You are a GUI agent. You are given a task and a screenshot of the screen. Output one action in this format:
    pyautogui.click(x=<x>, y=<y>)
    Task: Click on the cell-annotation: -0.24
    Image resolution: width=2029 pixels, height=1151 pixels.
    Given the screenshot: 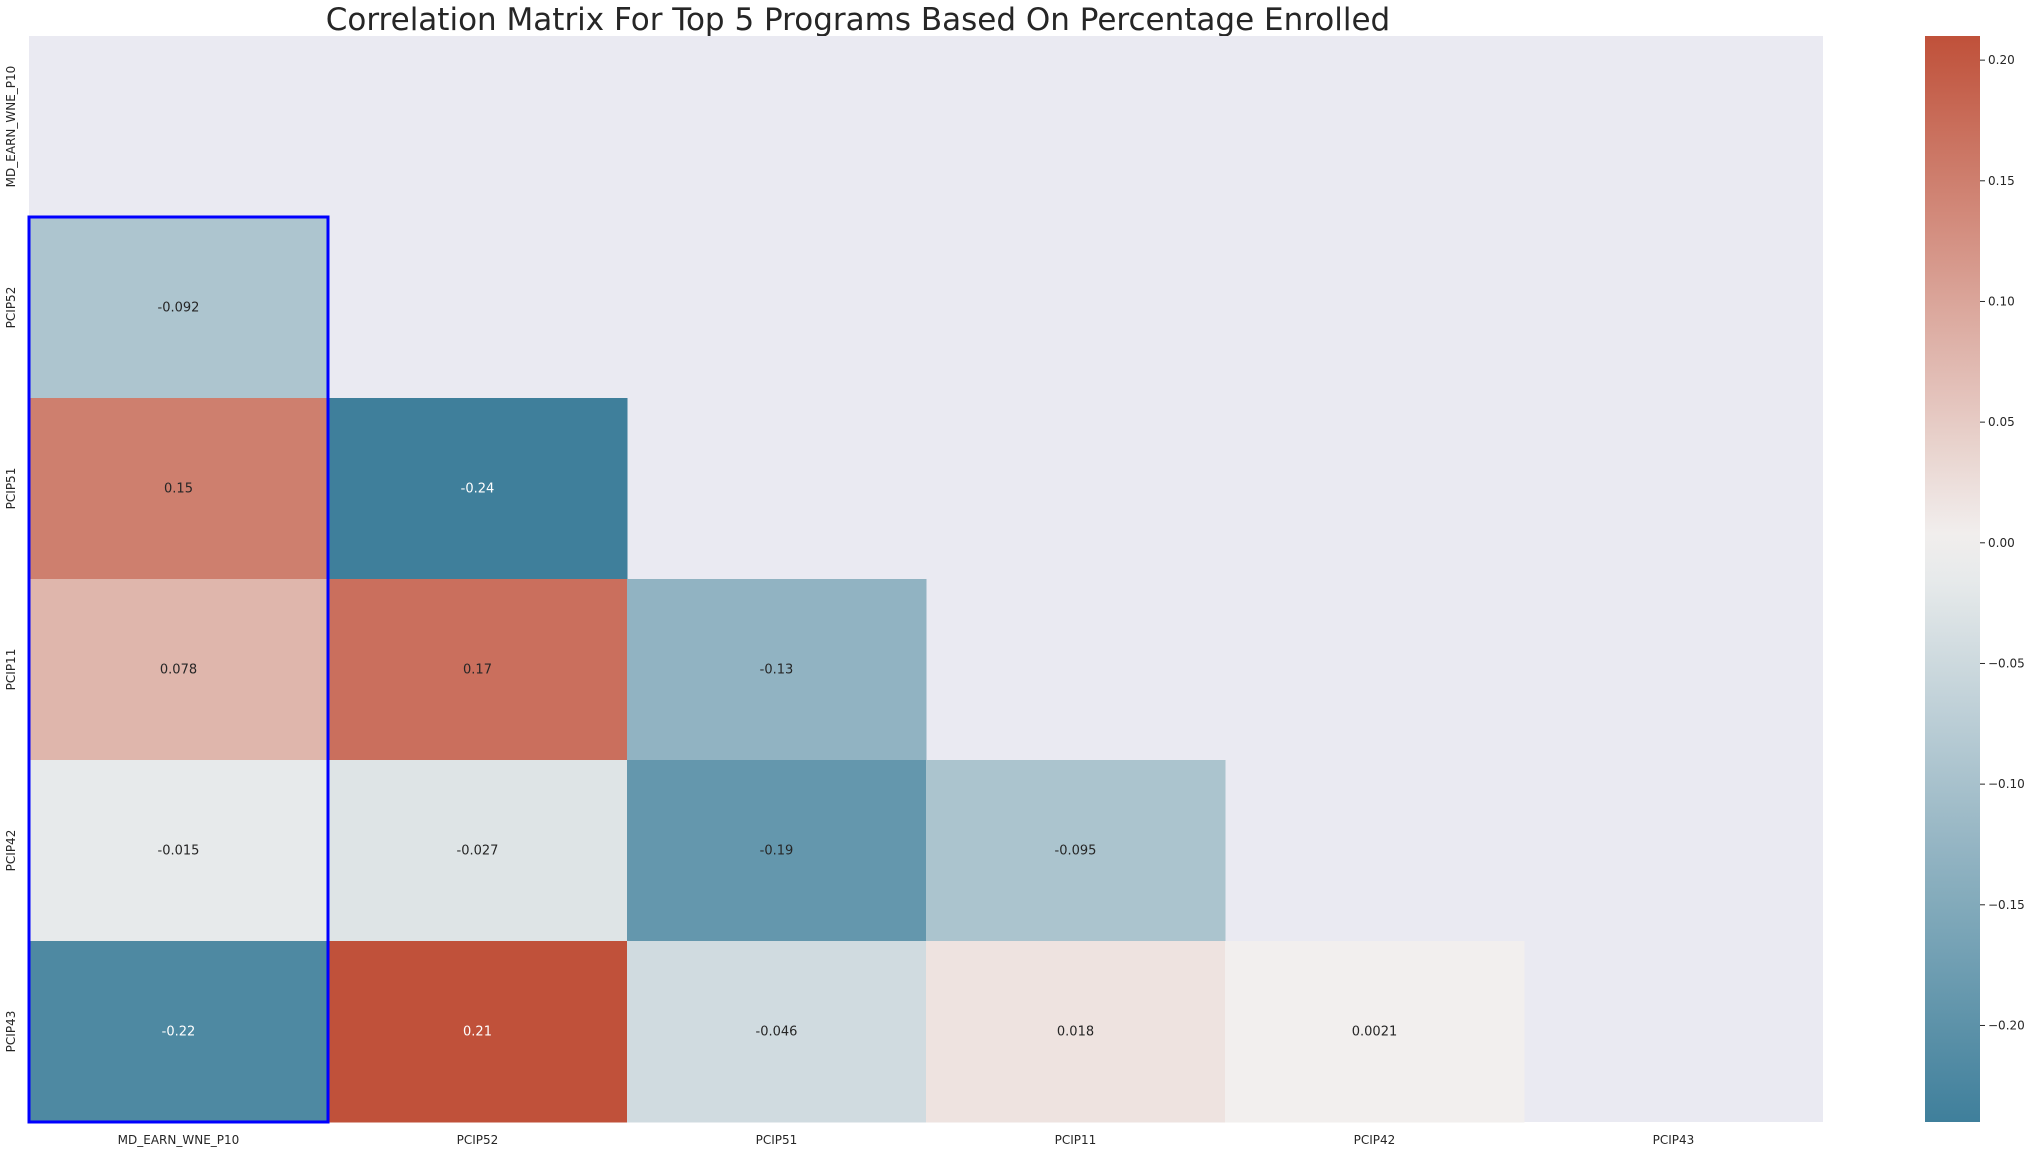 What is the action you would take?
    pyautogui.click(x=478, y=489)
    